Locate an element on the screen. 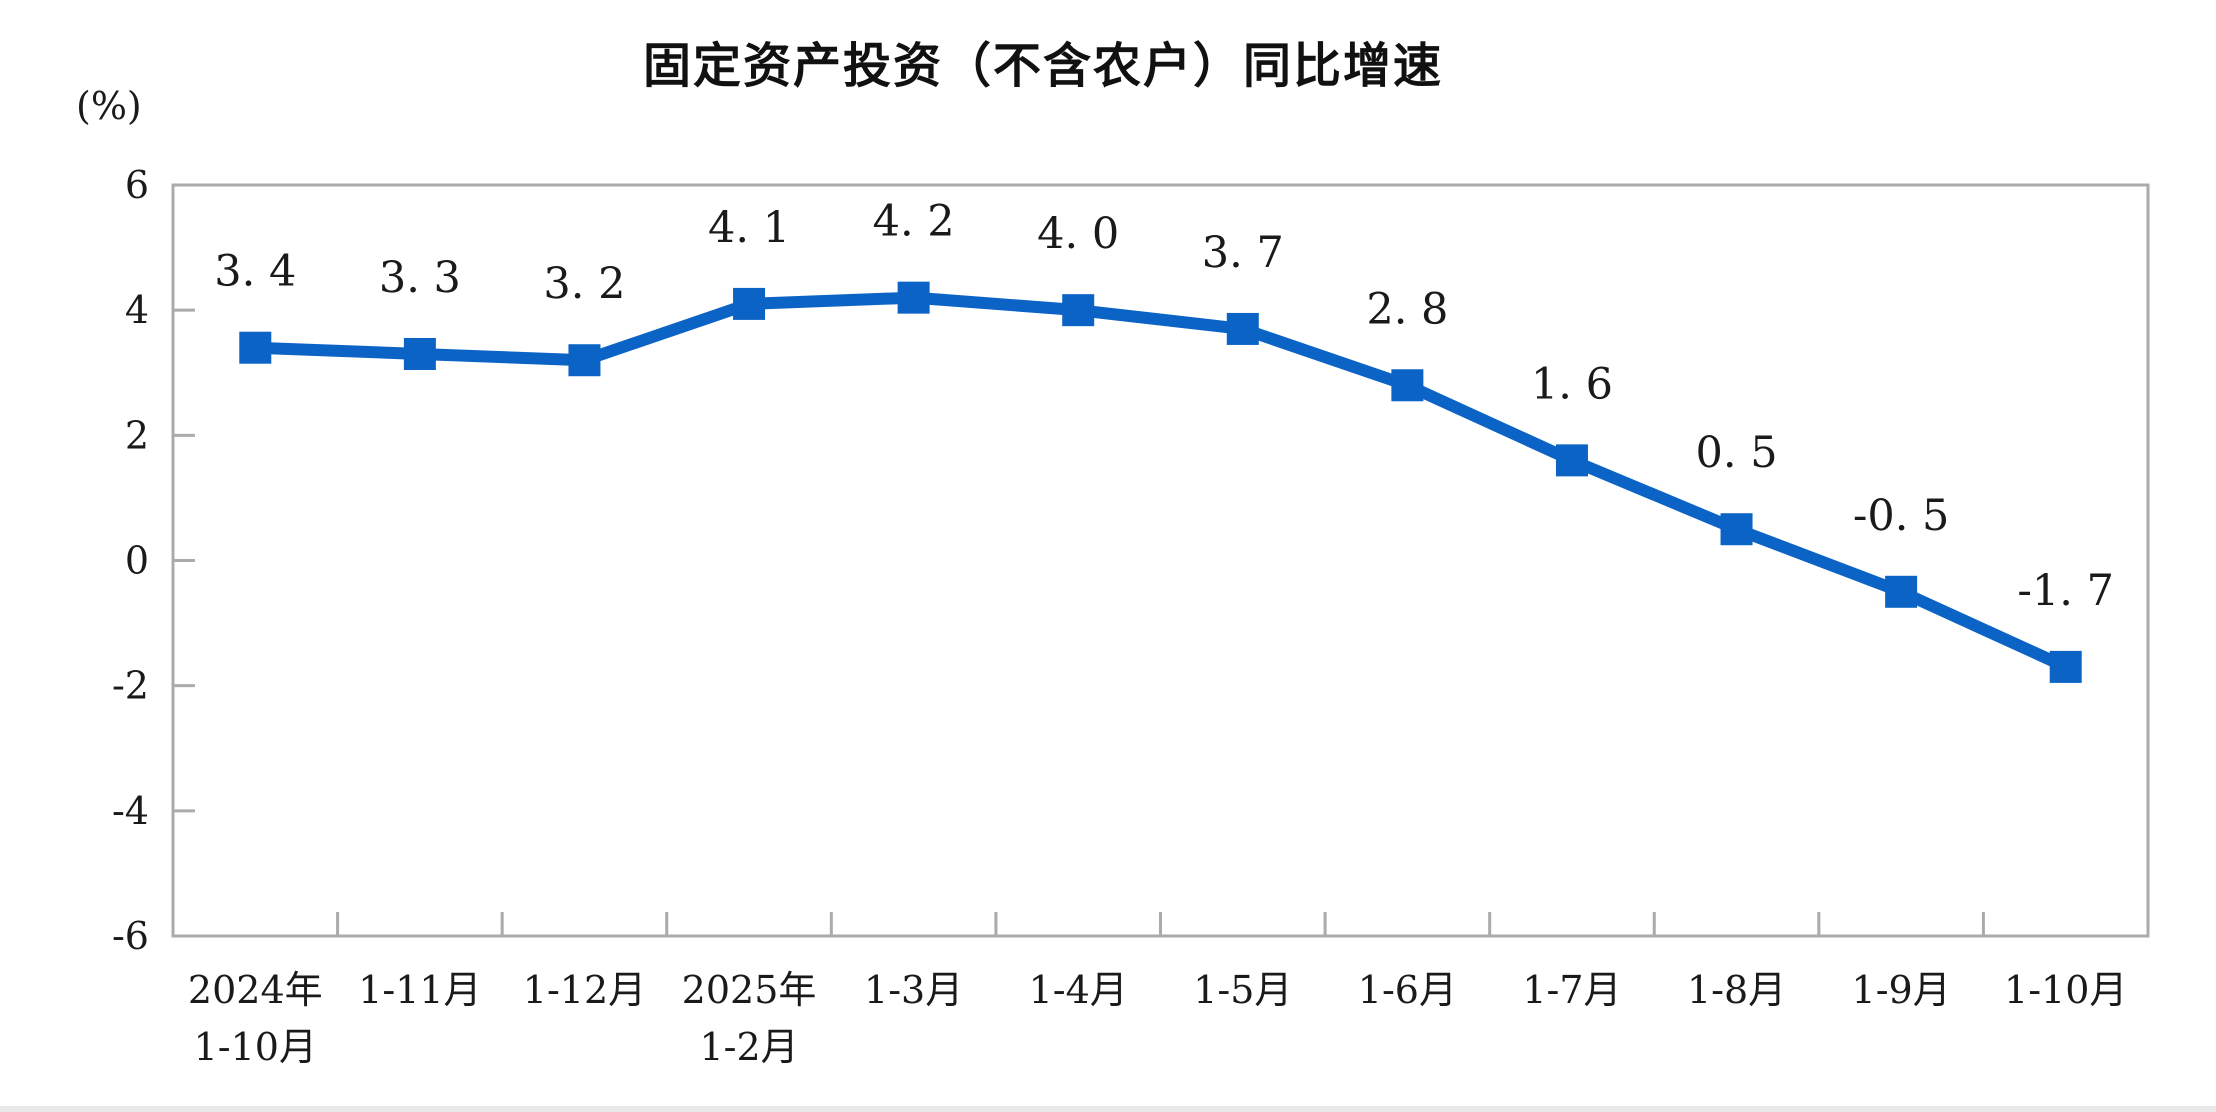 The height and width of the screenshot is (1112, 2216). x-axis-label: 1-9月 is located at coordinates (1901, 990).